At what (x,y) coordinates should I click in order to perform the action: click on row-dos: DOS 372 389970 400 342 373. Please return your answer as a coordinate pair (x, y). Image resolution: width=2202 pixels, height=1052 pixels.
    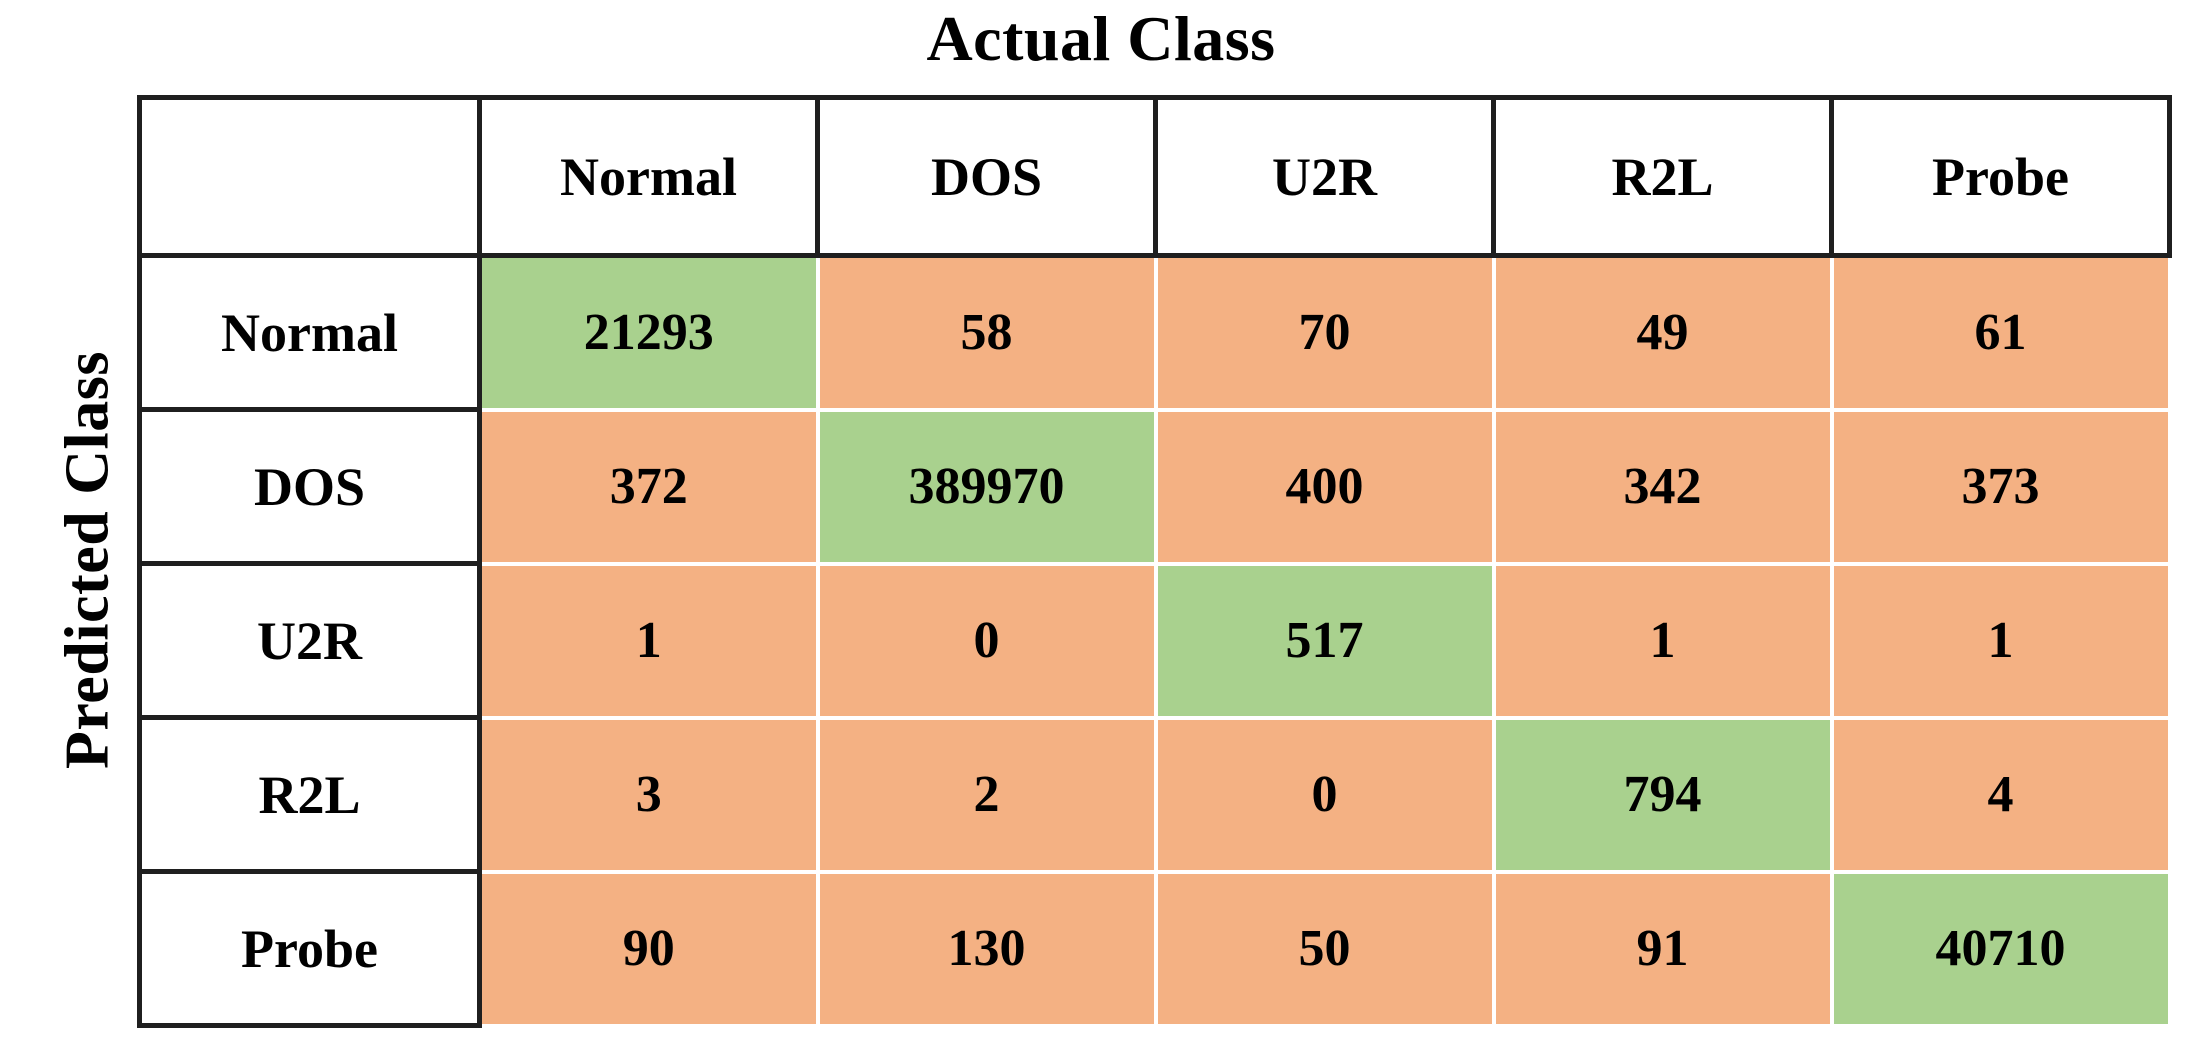
    Looking at the image, I should click on (1154, 486).